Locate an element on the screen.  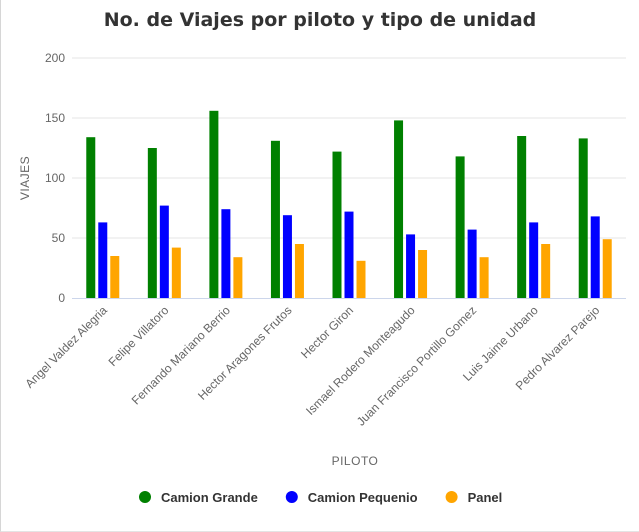
y-axis-title: VIAJES is located at coordinates (25, 178).